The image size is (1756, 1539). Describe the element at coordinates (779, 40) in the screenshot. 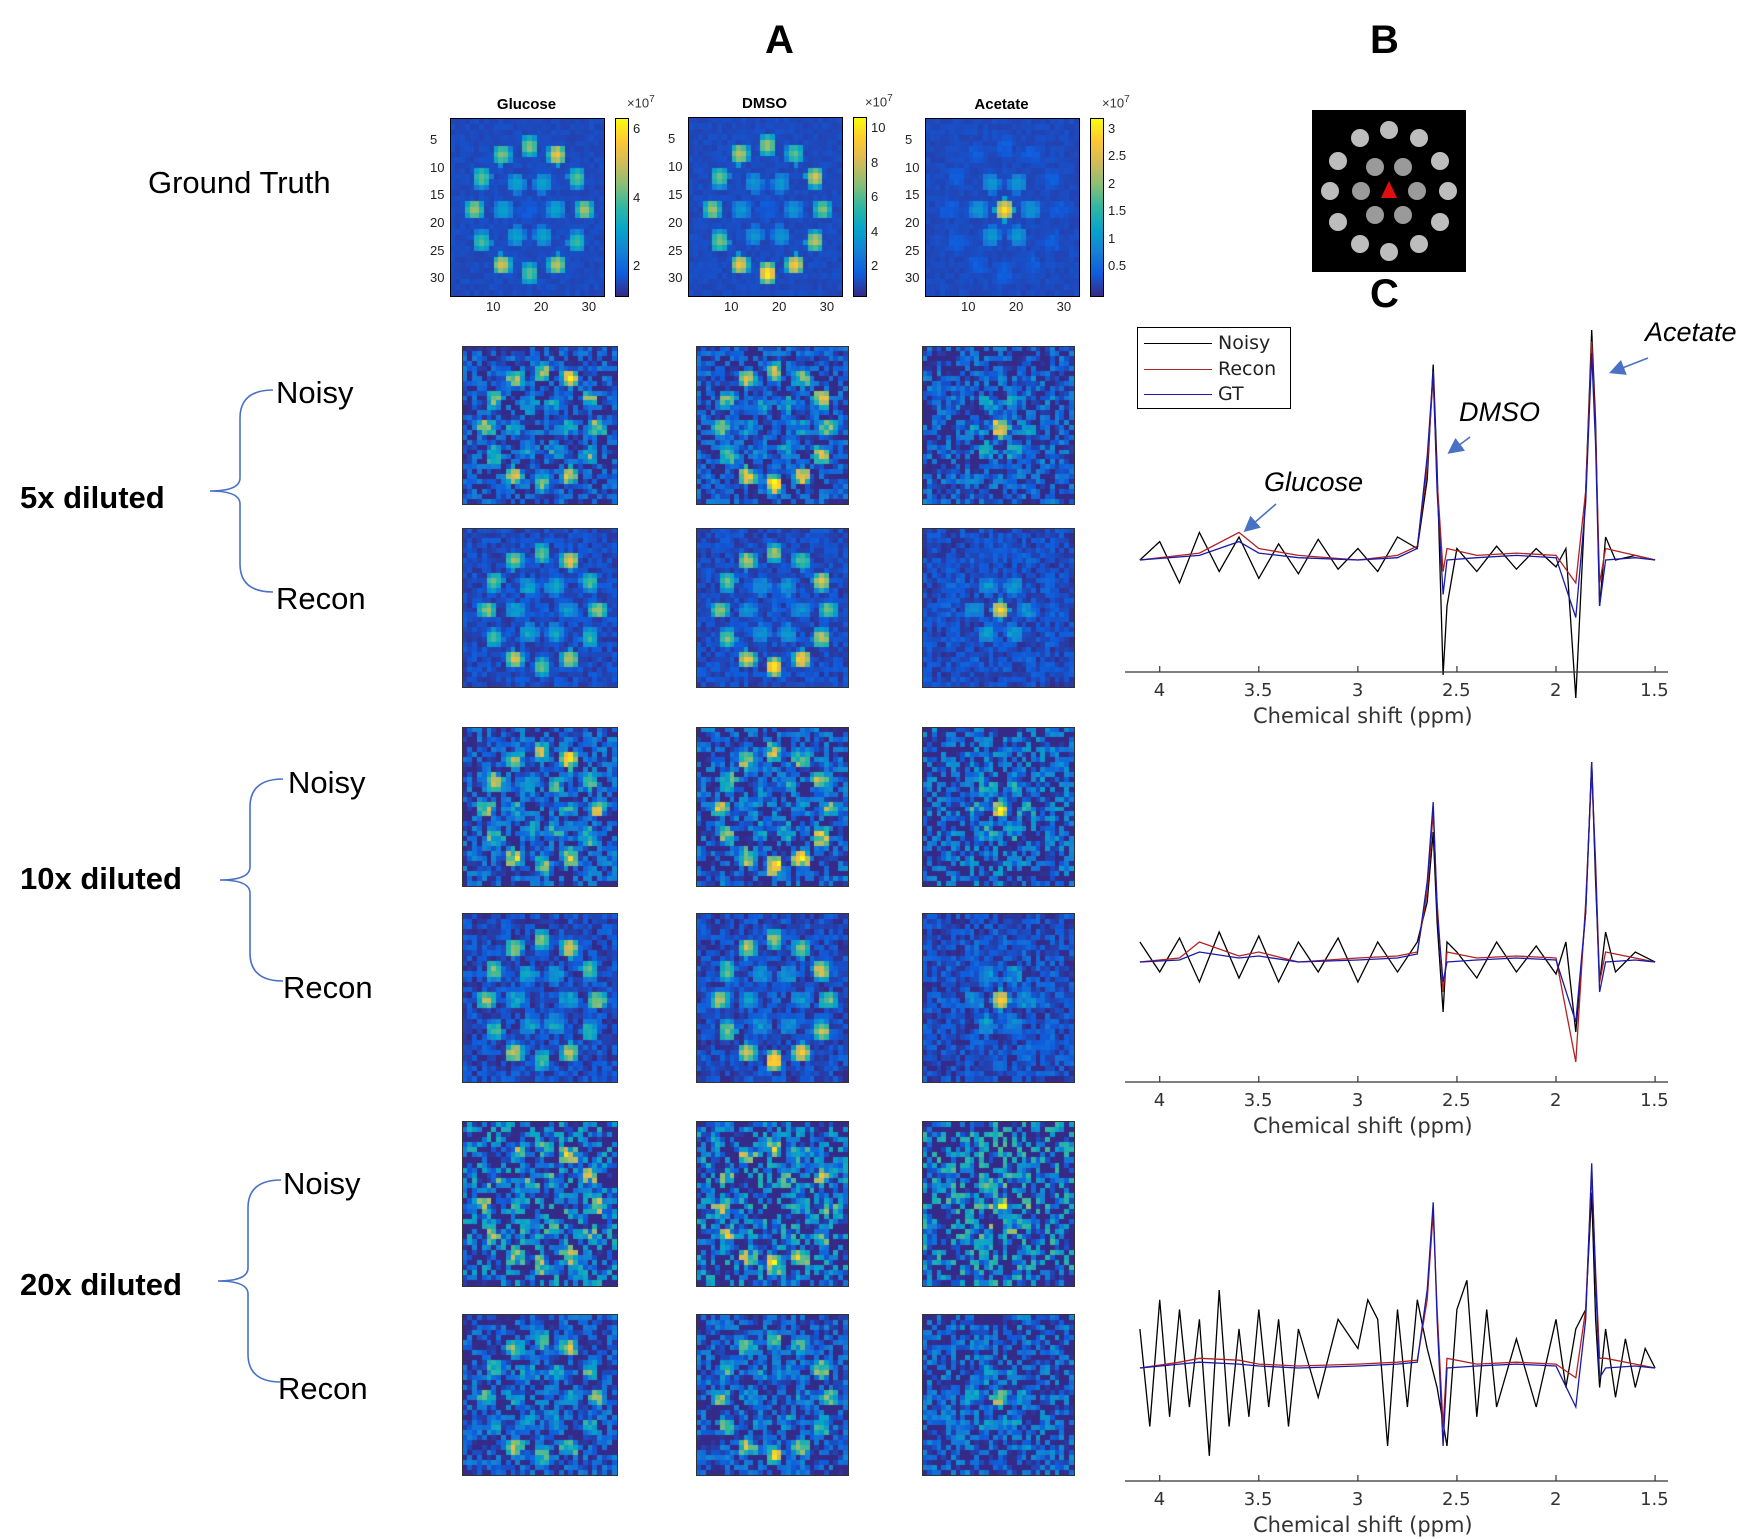

I see `panel-letter-a: A` at that location.